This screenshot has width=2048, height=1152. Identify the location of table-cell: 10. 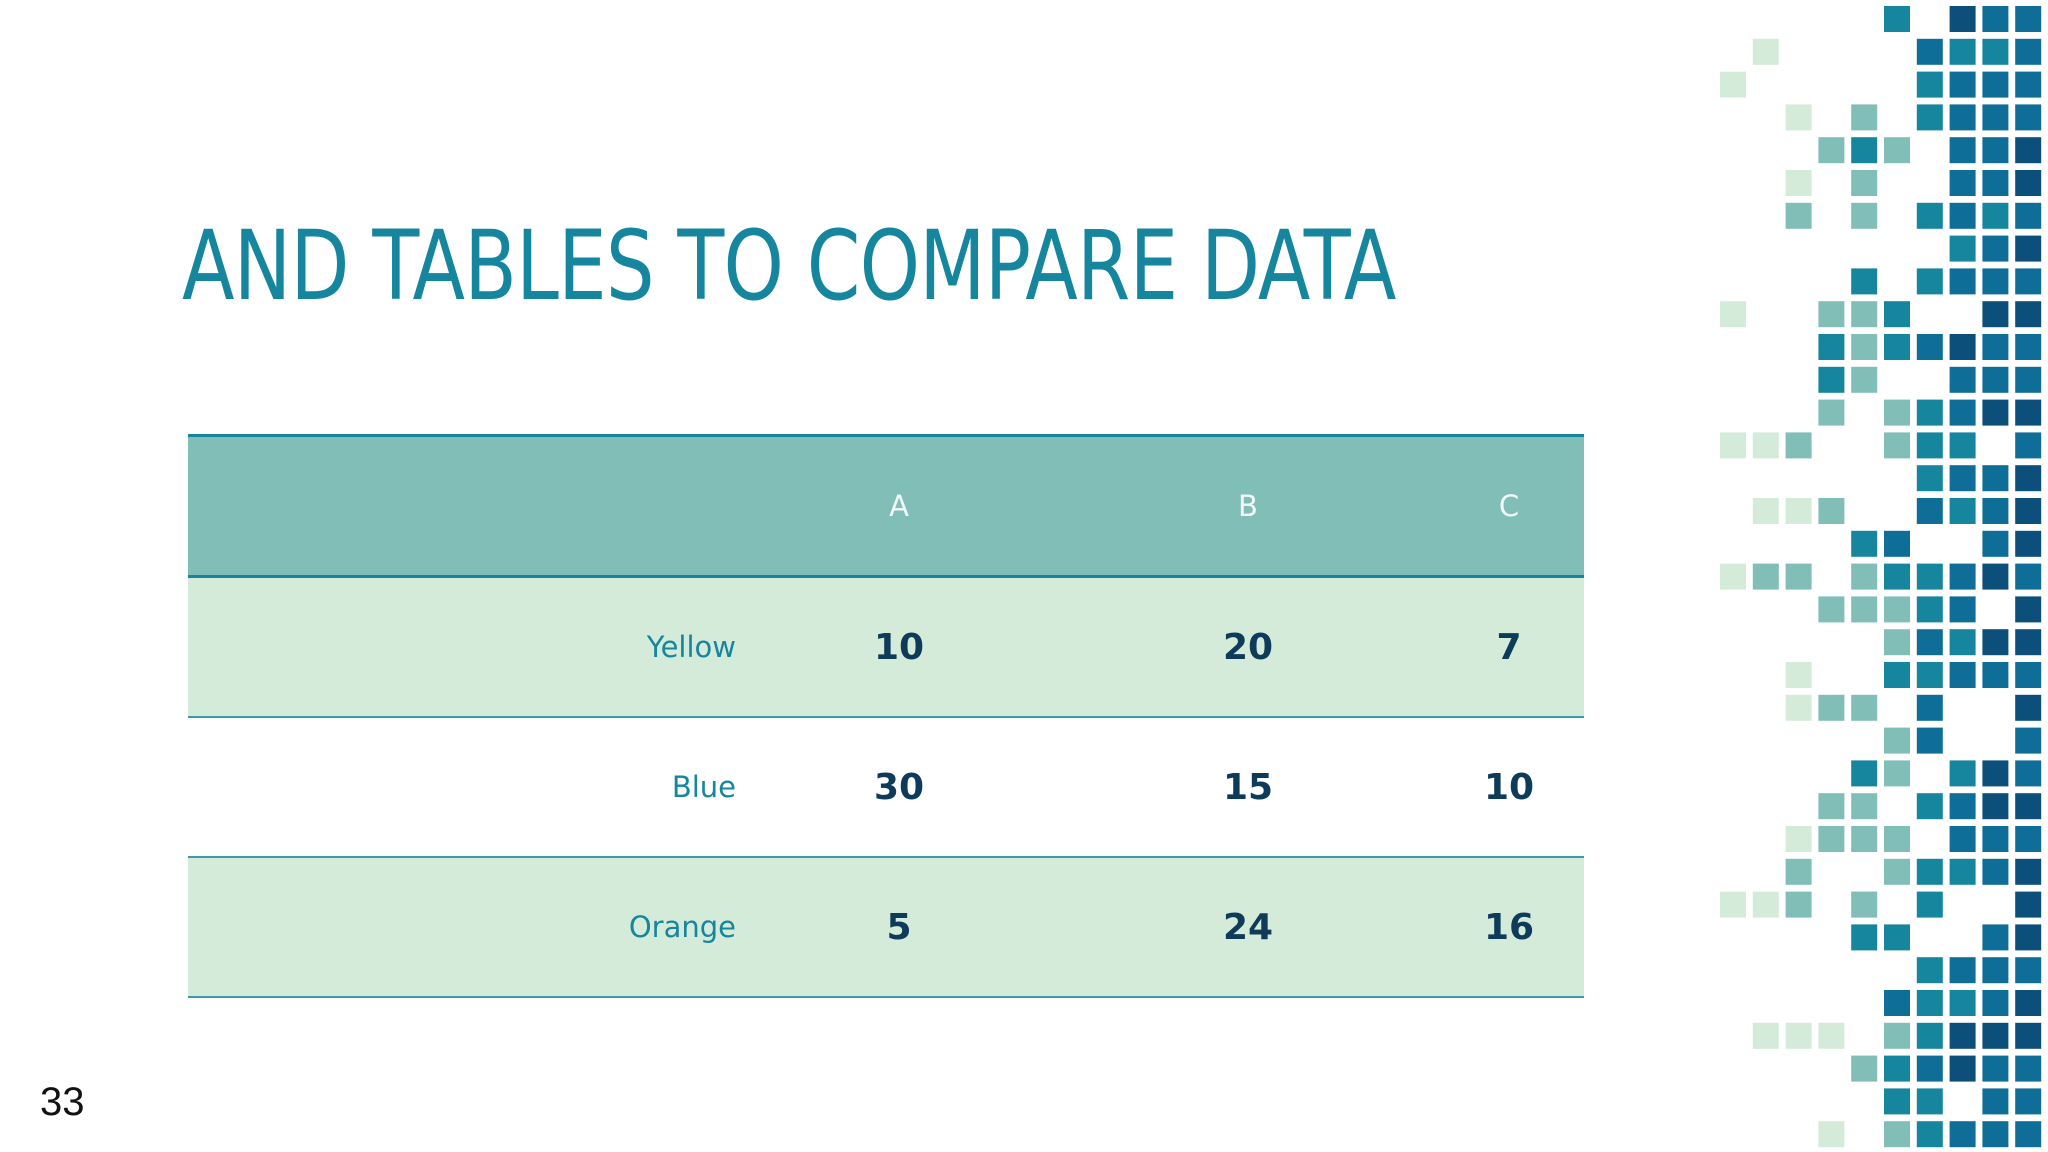
(1509, 787).